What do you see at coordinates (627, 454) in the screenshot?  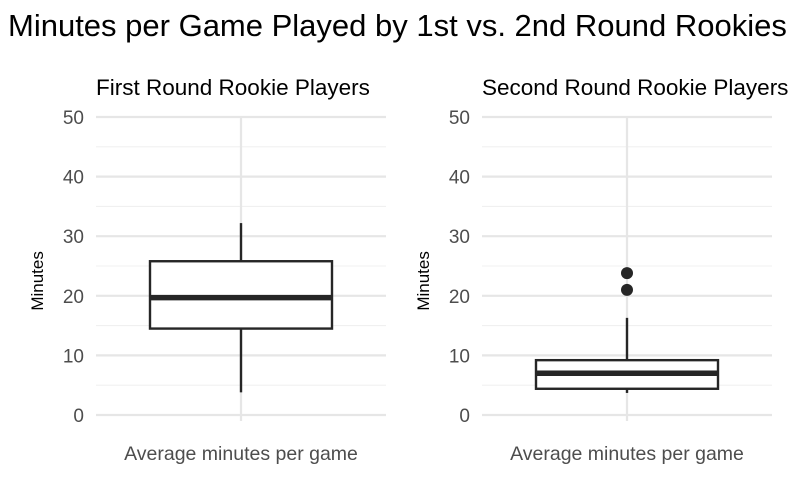 I see `panel-2-x-category-label: Average minutes per game` at bounding box center [627, 454].